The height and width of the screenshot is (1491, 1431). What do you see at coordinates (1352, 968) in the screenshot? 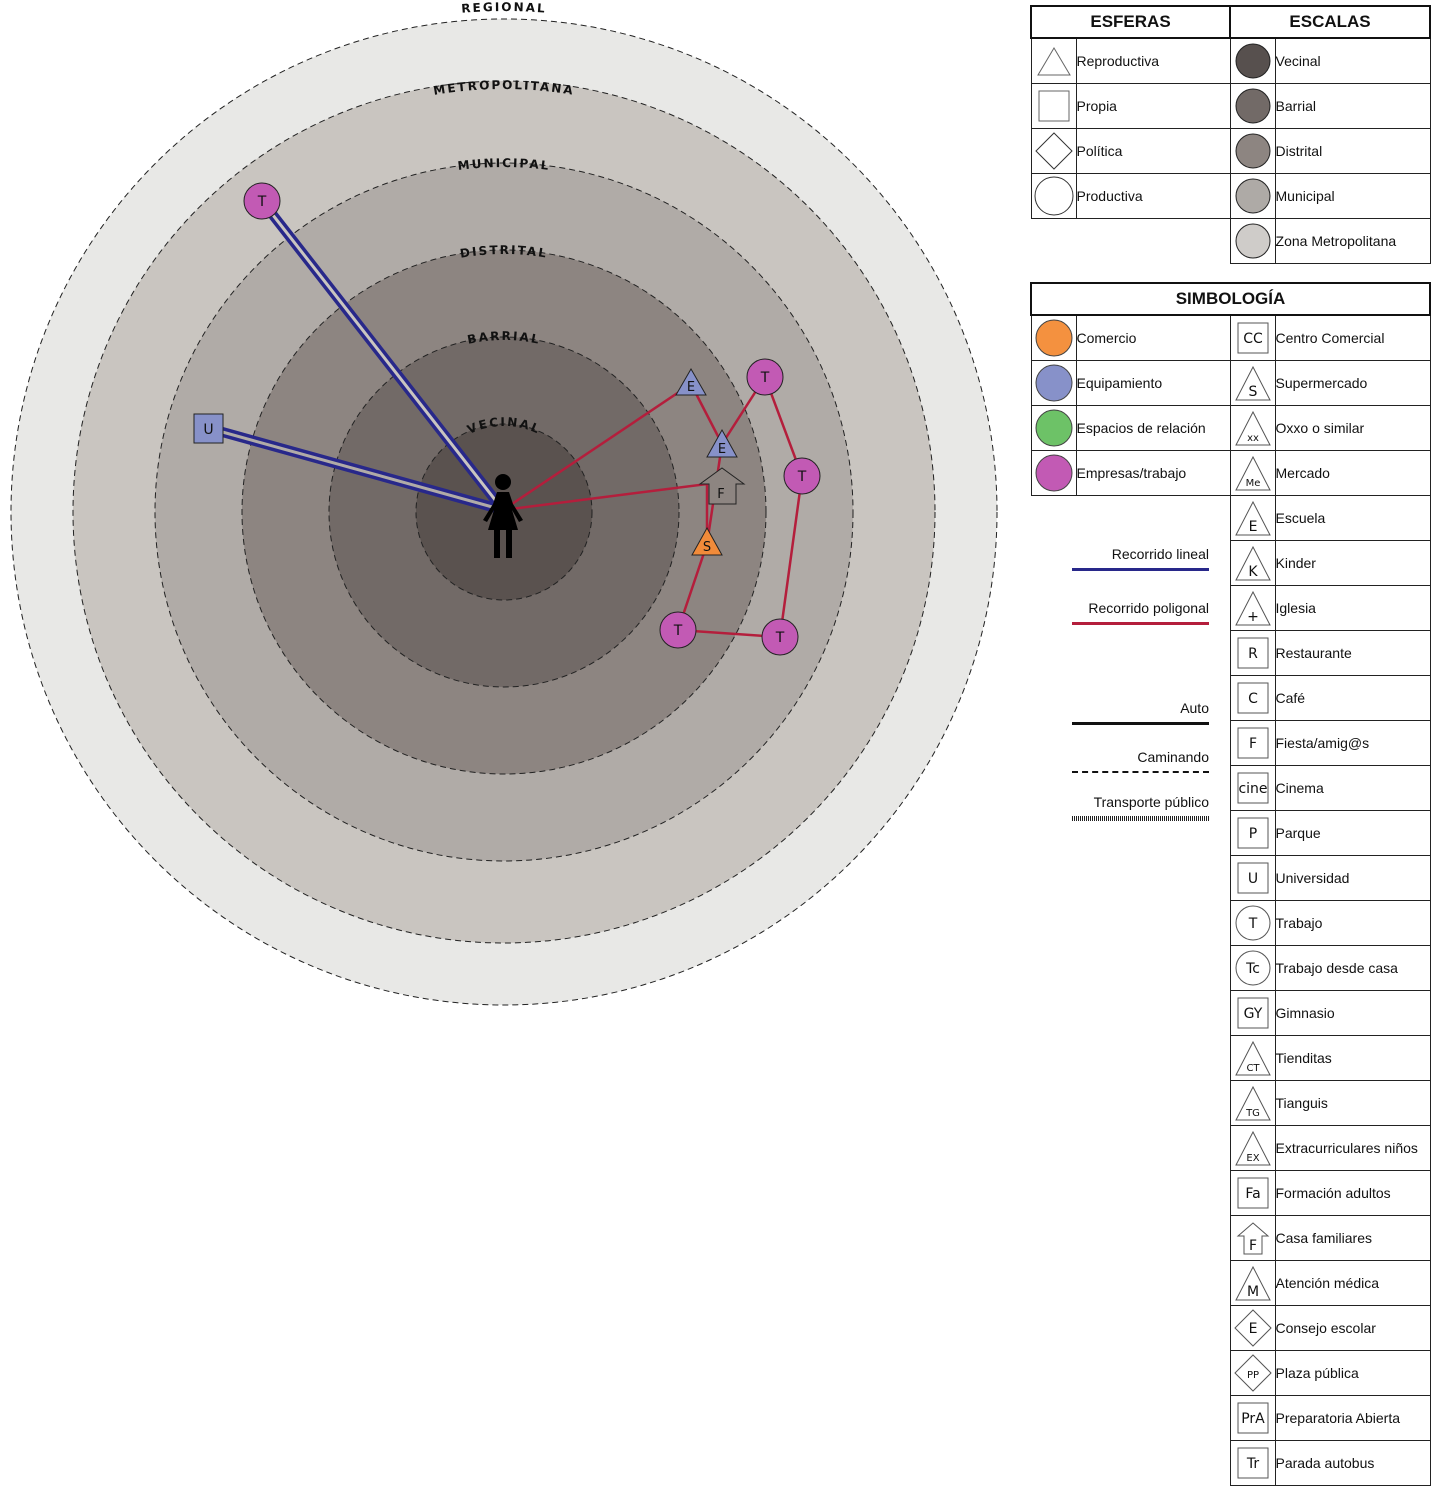
I see `symbol-label: Trabajo desde casa` at bounding box center [1352, 968].